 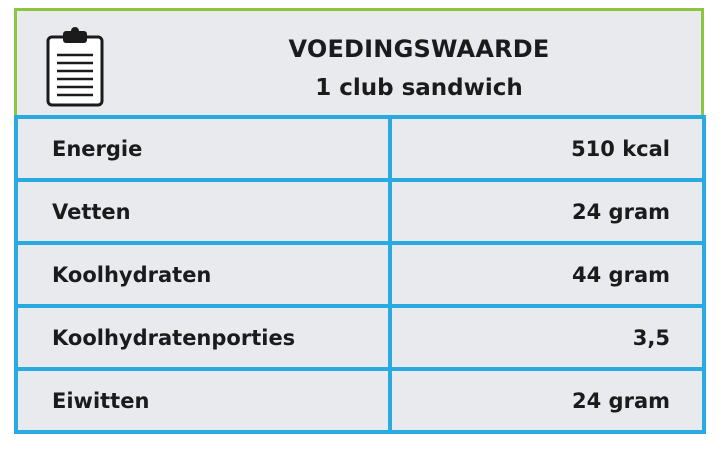 I want to click on clipboard-icon, so click(x=75, y=67).